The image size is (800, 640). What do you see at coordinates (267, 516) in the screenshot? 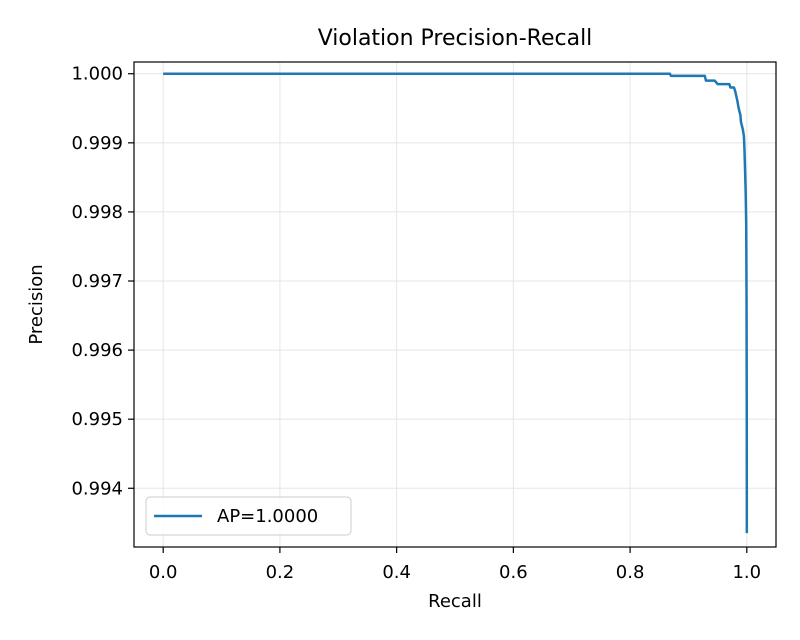
I see `legend-label: AP=1.0000` at bounding box center [267, 516].